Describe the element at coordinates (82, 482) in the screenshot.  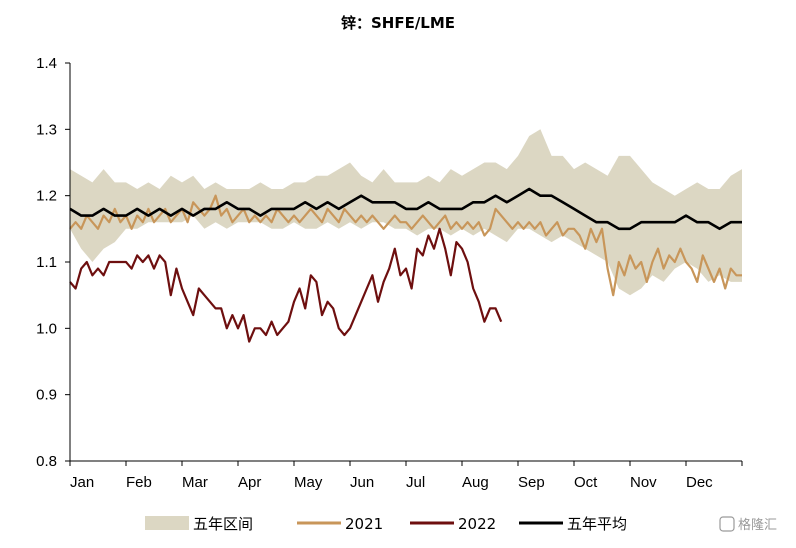
I see `x-tick-label: Jan` at that location.